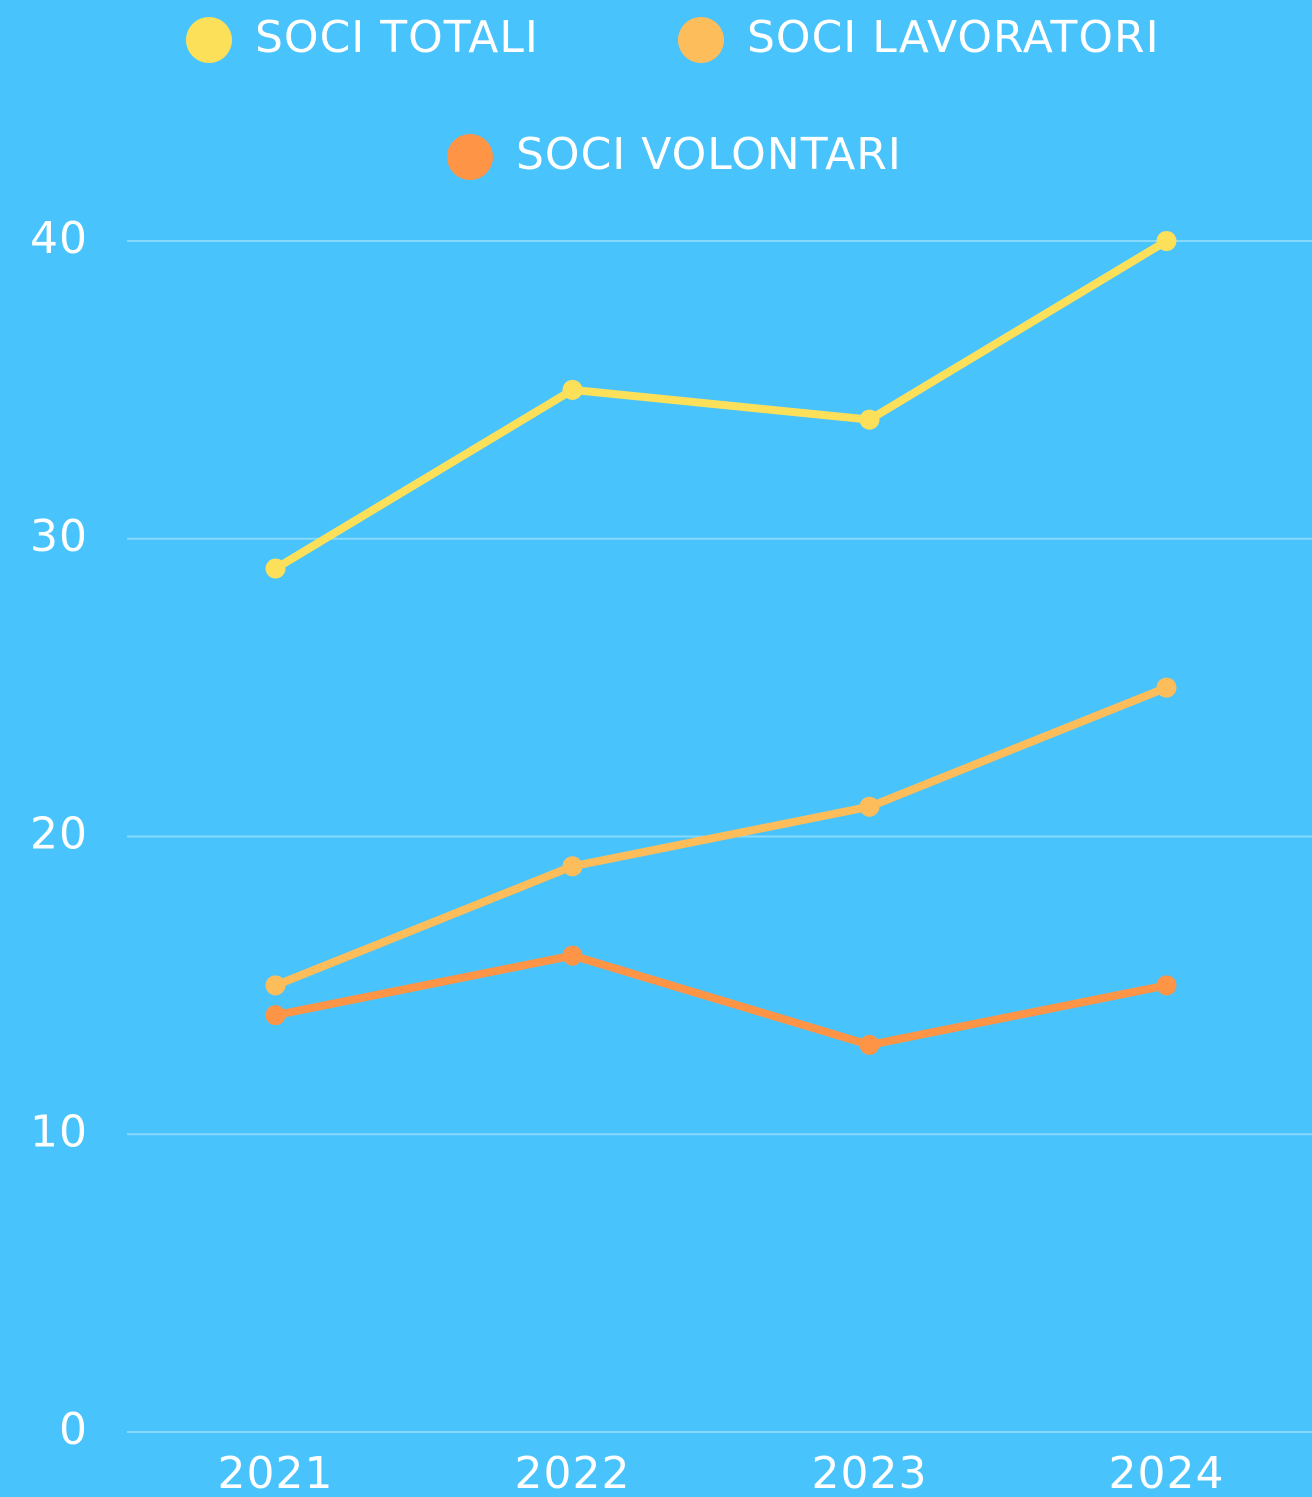 The width and height of the screenshot is (1312, 1497). Describe the element at coordinates (73, 1429) in the screenshot. I see `y-tick-label: 0` at that location.